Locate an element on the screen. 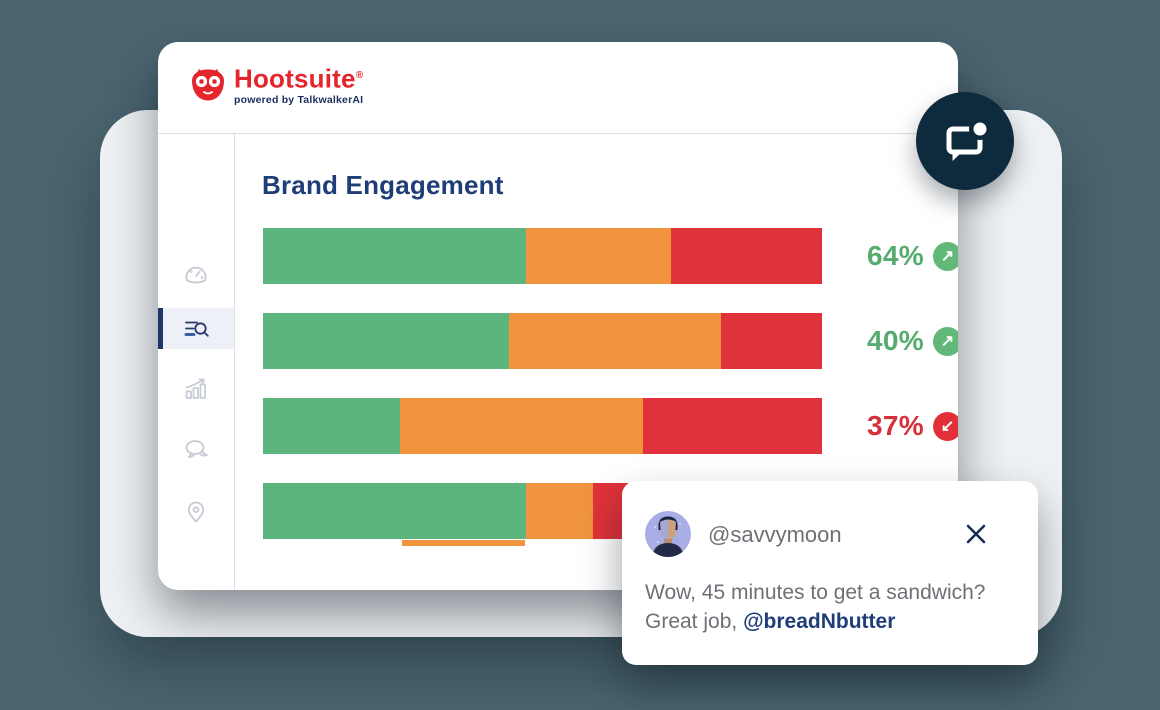  hootsuite-owl-icon is located at coordinates (208, 85).